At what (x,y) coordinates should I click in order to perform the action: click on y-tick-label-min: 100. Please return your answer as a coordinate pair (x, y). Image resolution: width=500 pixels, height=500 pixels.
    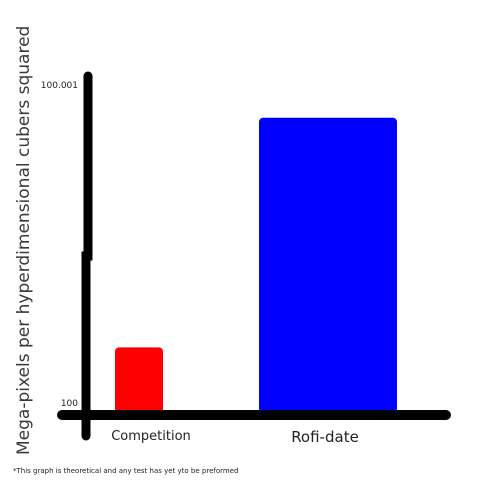
    Looking at the image, I should click on (69, 404).